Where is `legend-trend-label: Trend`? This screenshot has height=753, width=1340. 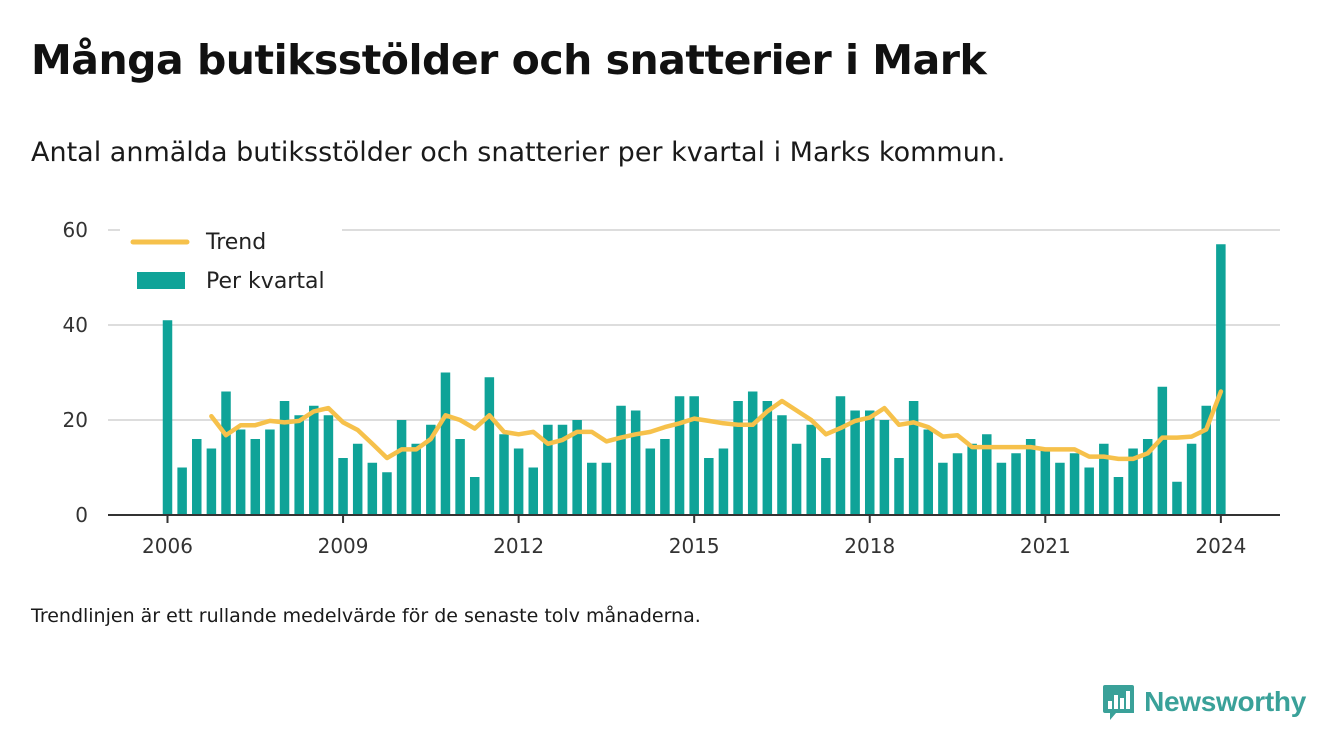
legend-trend-label: Trend is located at coordinates (235, 242).